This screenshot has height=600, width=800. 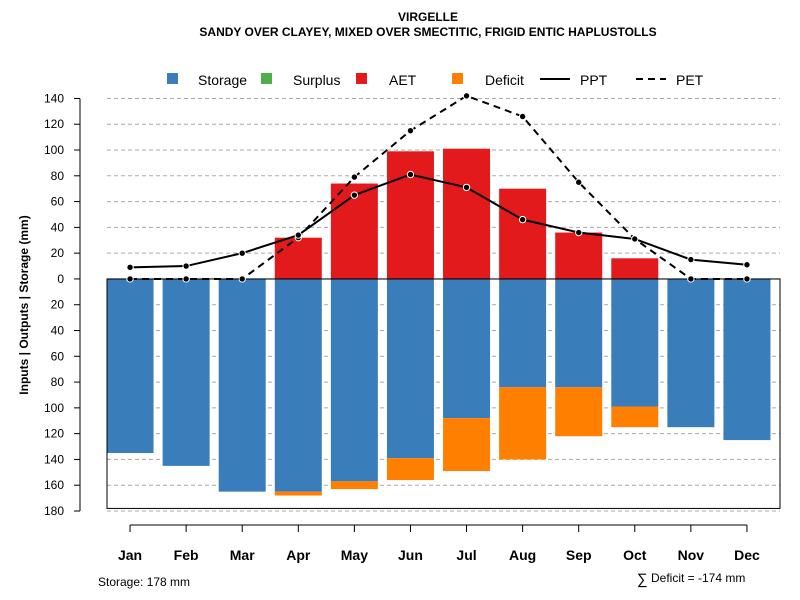 I want to click on x-tick-label: Jul, so click(x=466, y=555).